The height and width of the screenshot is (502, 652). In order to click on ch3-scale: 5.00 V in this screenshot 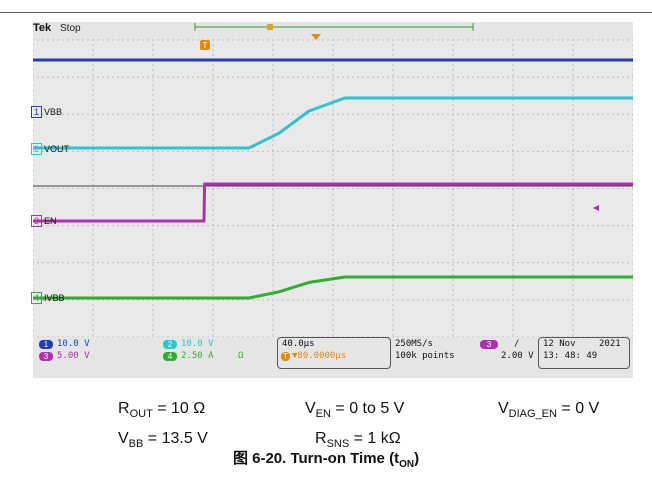, I will do `click(73, 356)`.